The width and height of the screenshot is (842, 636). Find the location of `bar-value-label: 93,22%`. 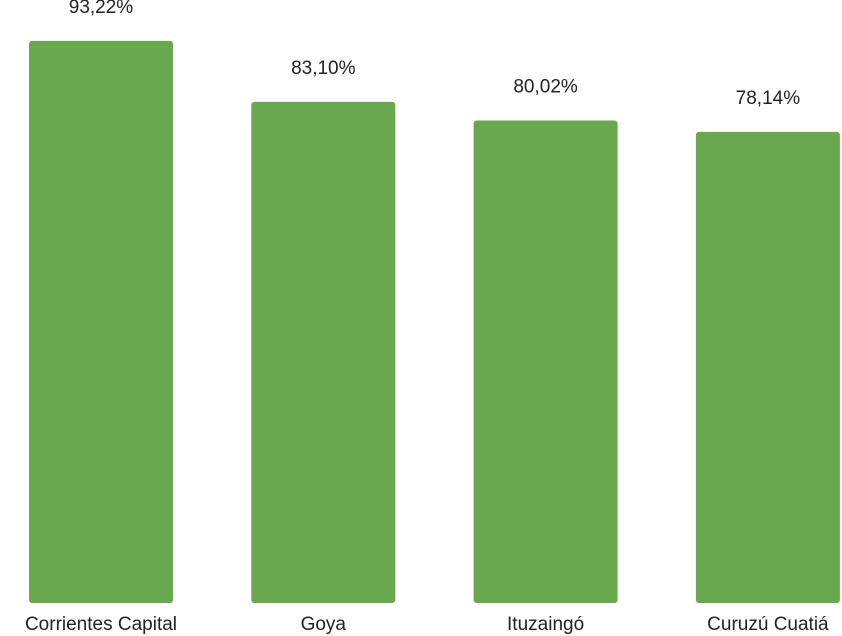

bar-value-label: 93,22% is located at coordinates (101, 9).